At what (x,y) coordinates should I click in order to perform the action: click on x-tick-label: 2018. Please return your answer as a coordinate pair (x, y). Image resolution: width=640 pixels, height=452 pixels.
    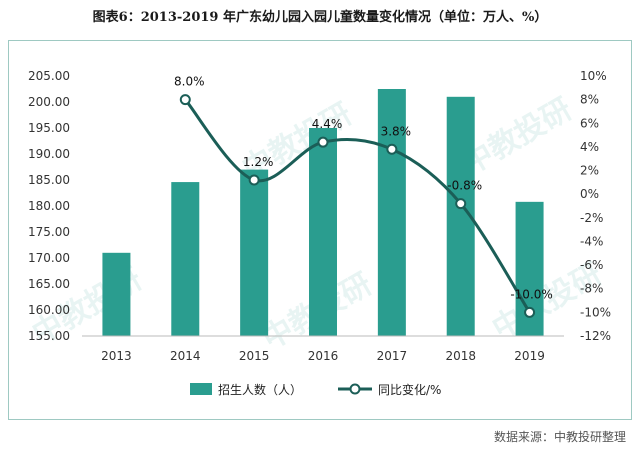
    Looking at the image, I should click on (460, 356).